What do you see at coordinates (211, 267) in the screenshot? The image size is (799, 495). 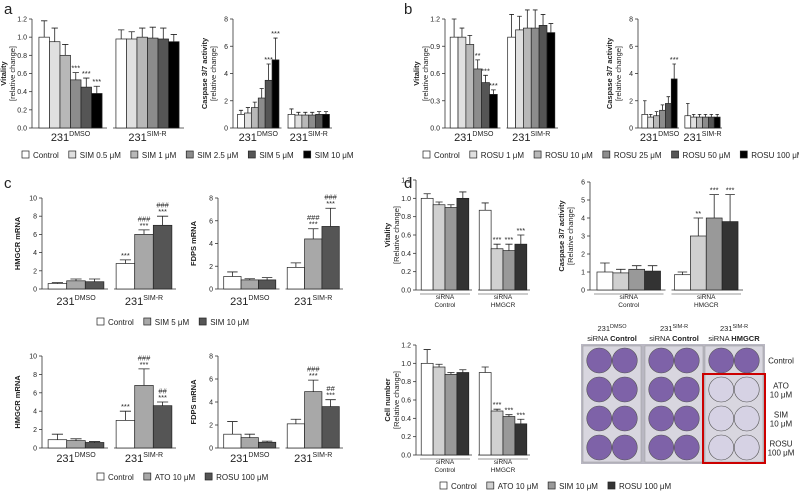 I see `y-tick-label: 2` at bounding box center [211, 267].